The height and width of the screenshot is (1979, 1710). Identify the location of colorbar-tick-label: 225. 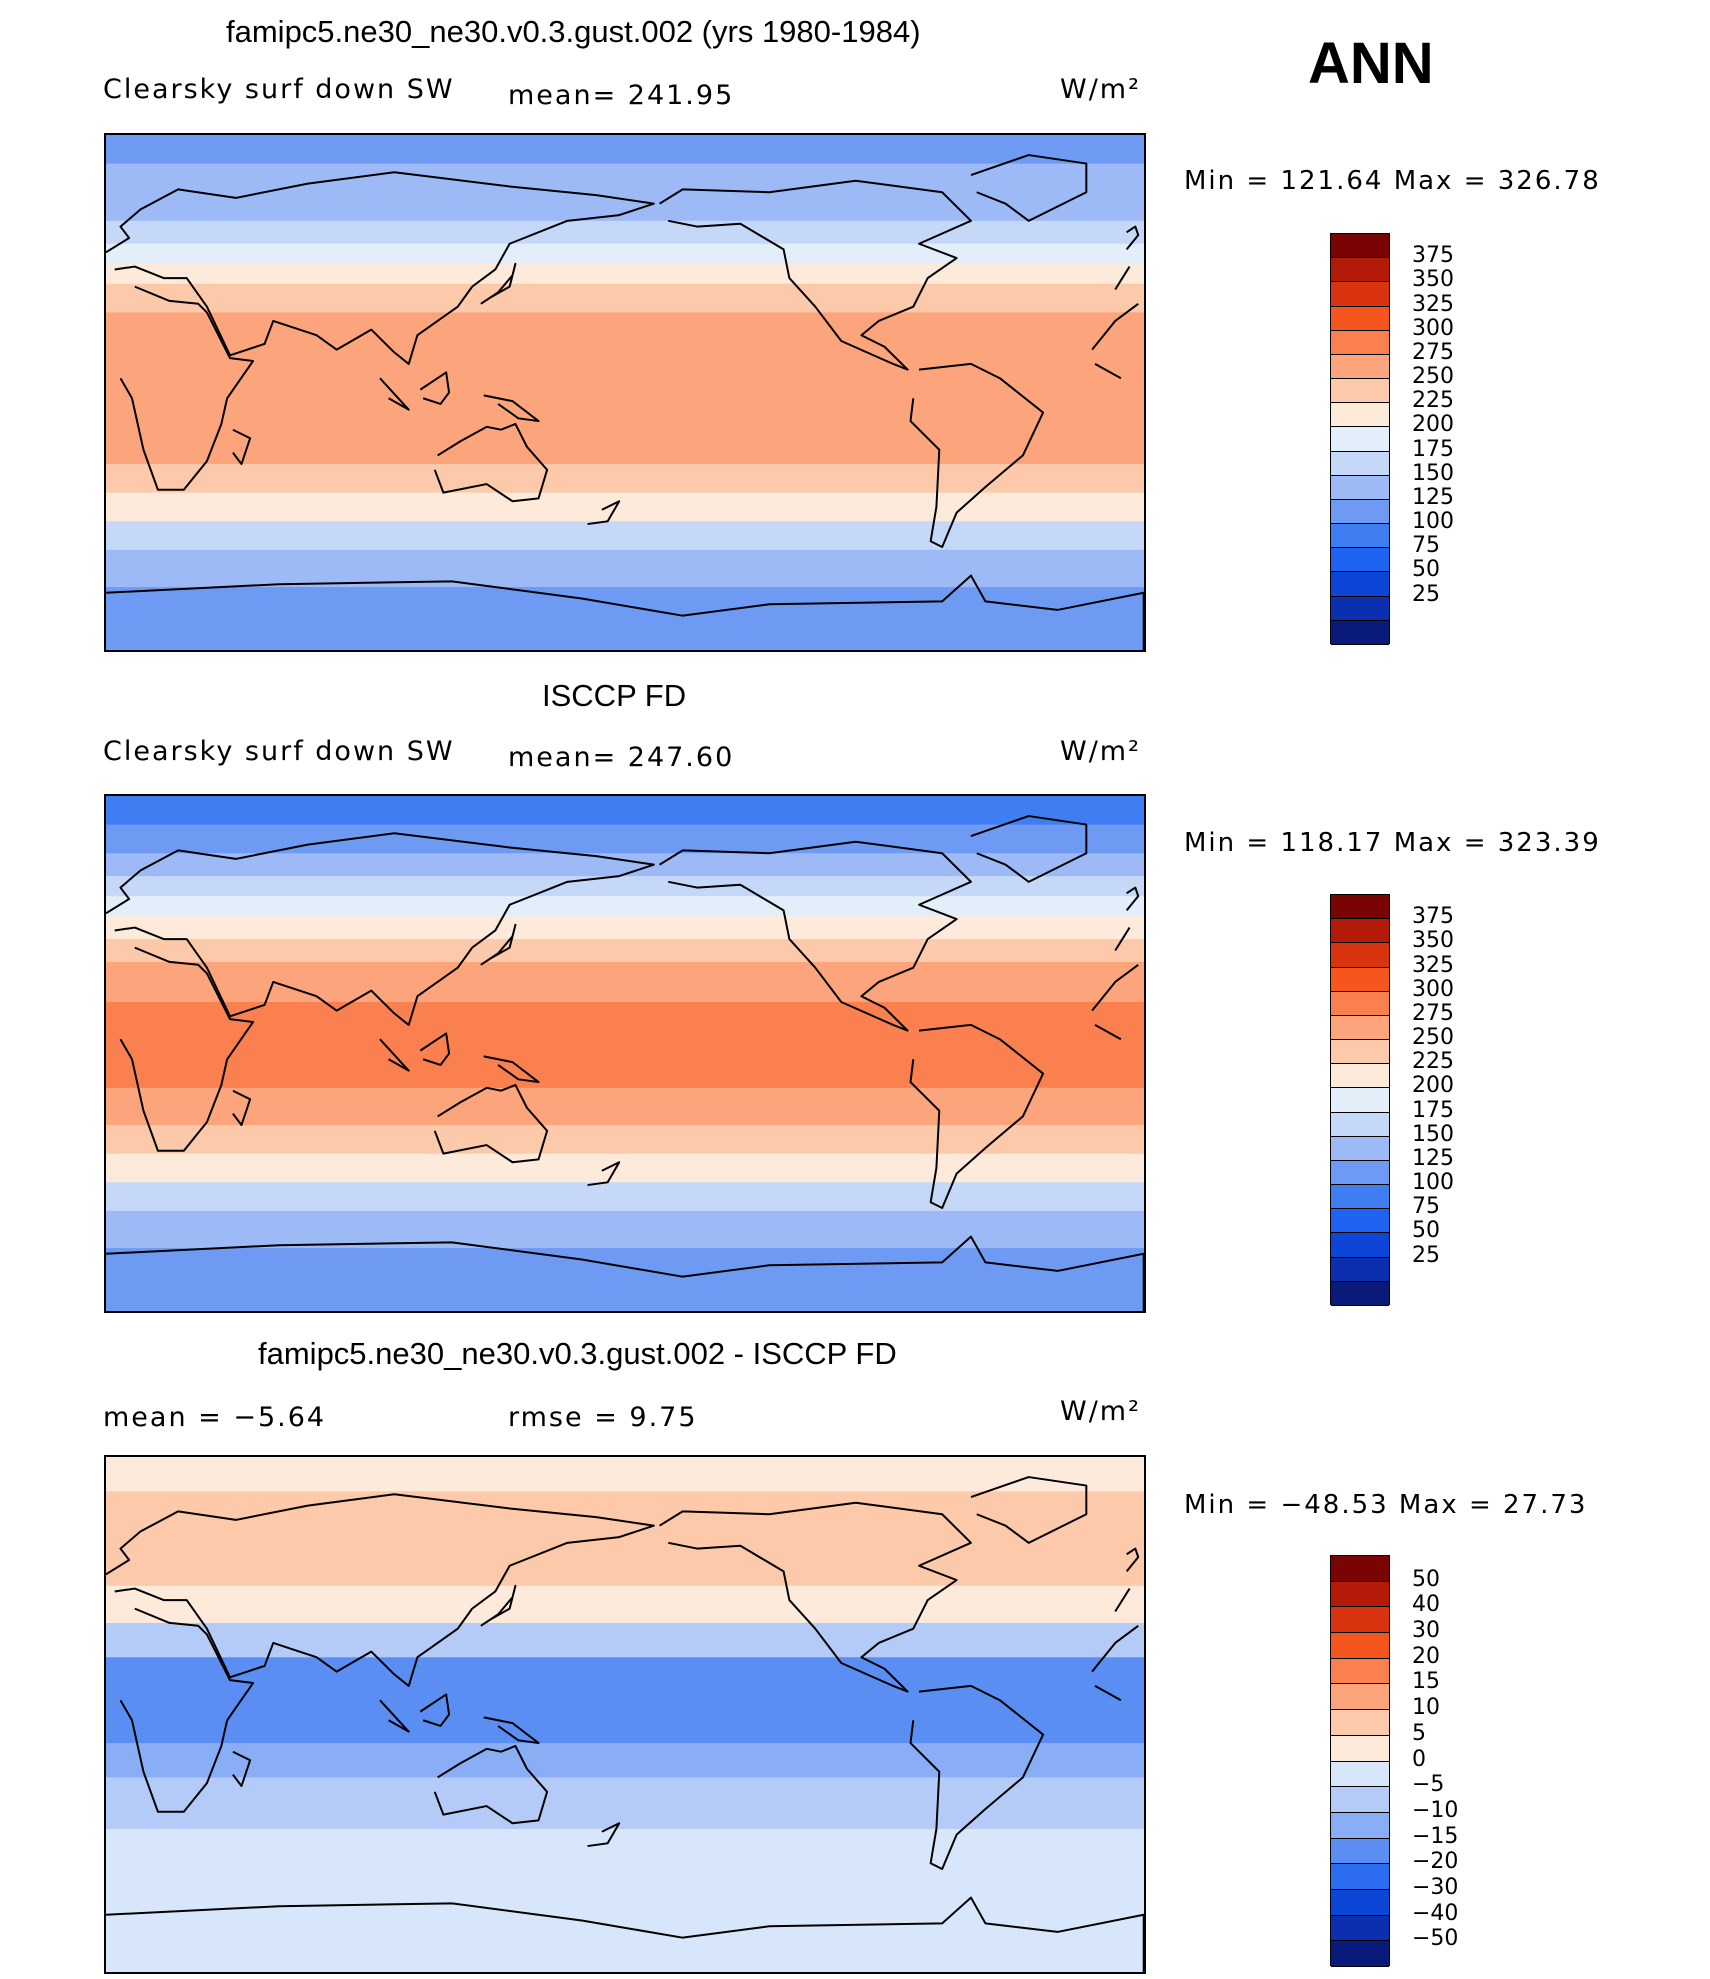
(1433, 1062).